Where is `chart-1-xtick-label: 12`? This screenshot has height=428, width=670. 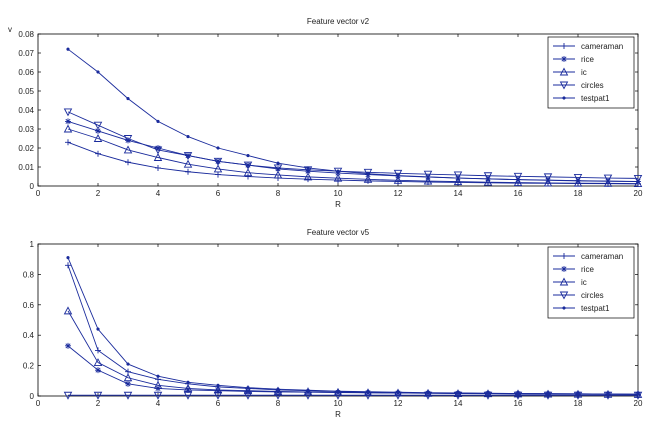
chart-1-xtick-label: 12 is located at coordinates (398, 193).